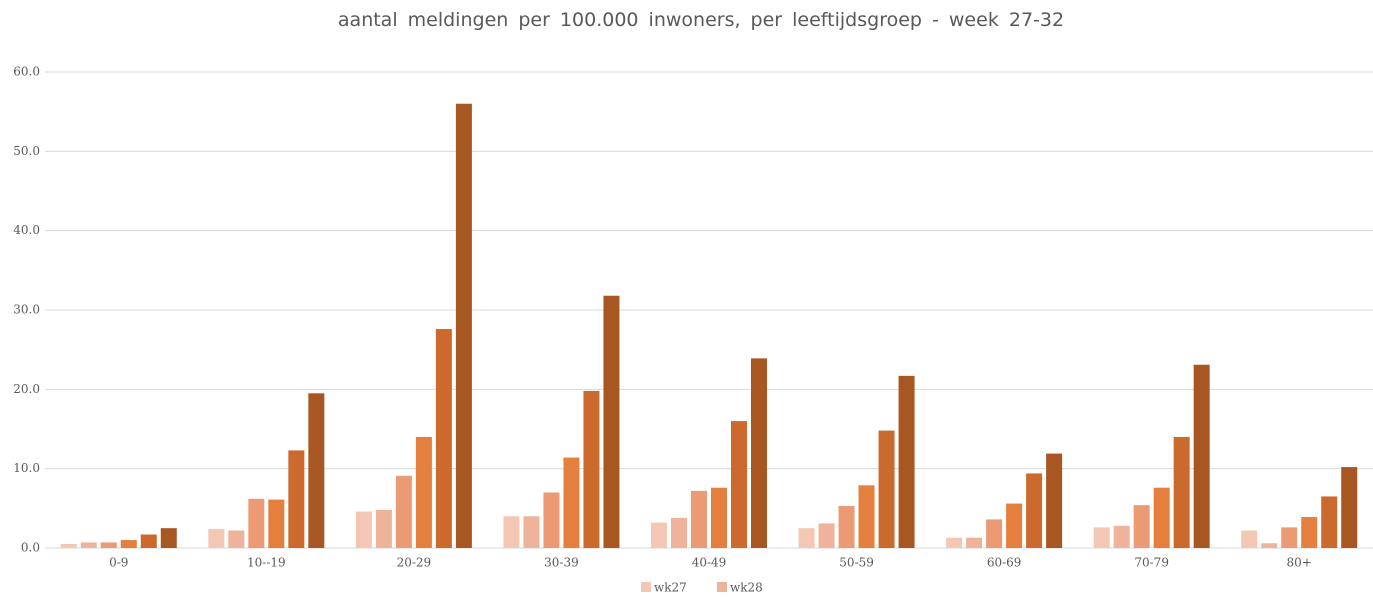  I want to click on y-tick-label: 10.0, so click(26, 468).